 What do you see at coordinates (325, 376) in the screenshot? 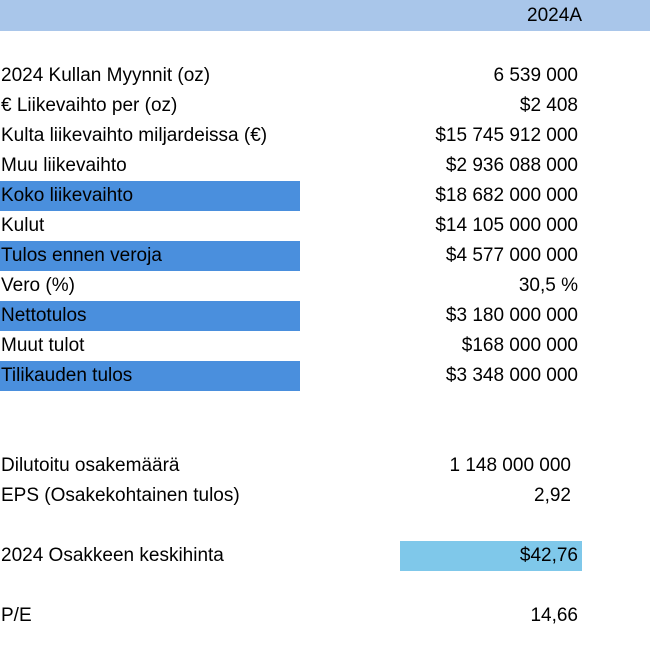
I see `row-period-result: Tilikauden tulos $3 348 000 000` at bounding box center [325, 376].